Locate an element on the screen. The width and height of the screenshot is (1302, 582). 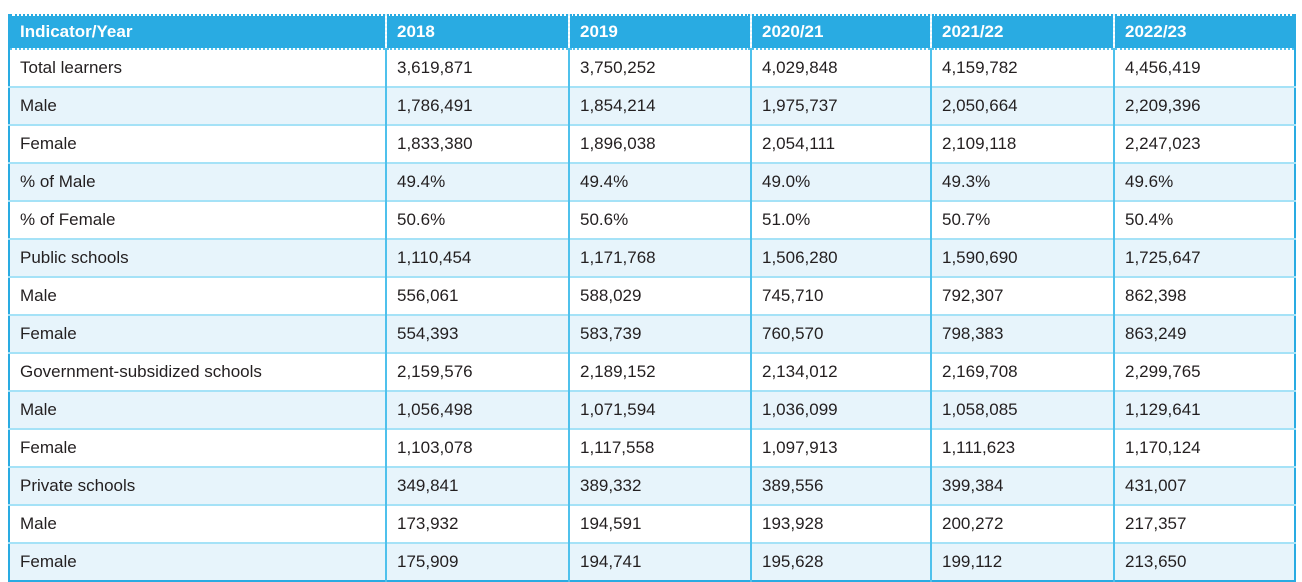
value-cell: 2,169,708 is located at coordinates (1022, 371).